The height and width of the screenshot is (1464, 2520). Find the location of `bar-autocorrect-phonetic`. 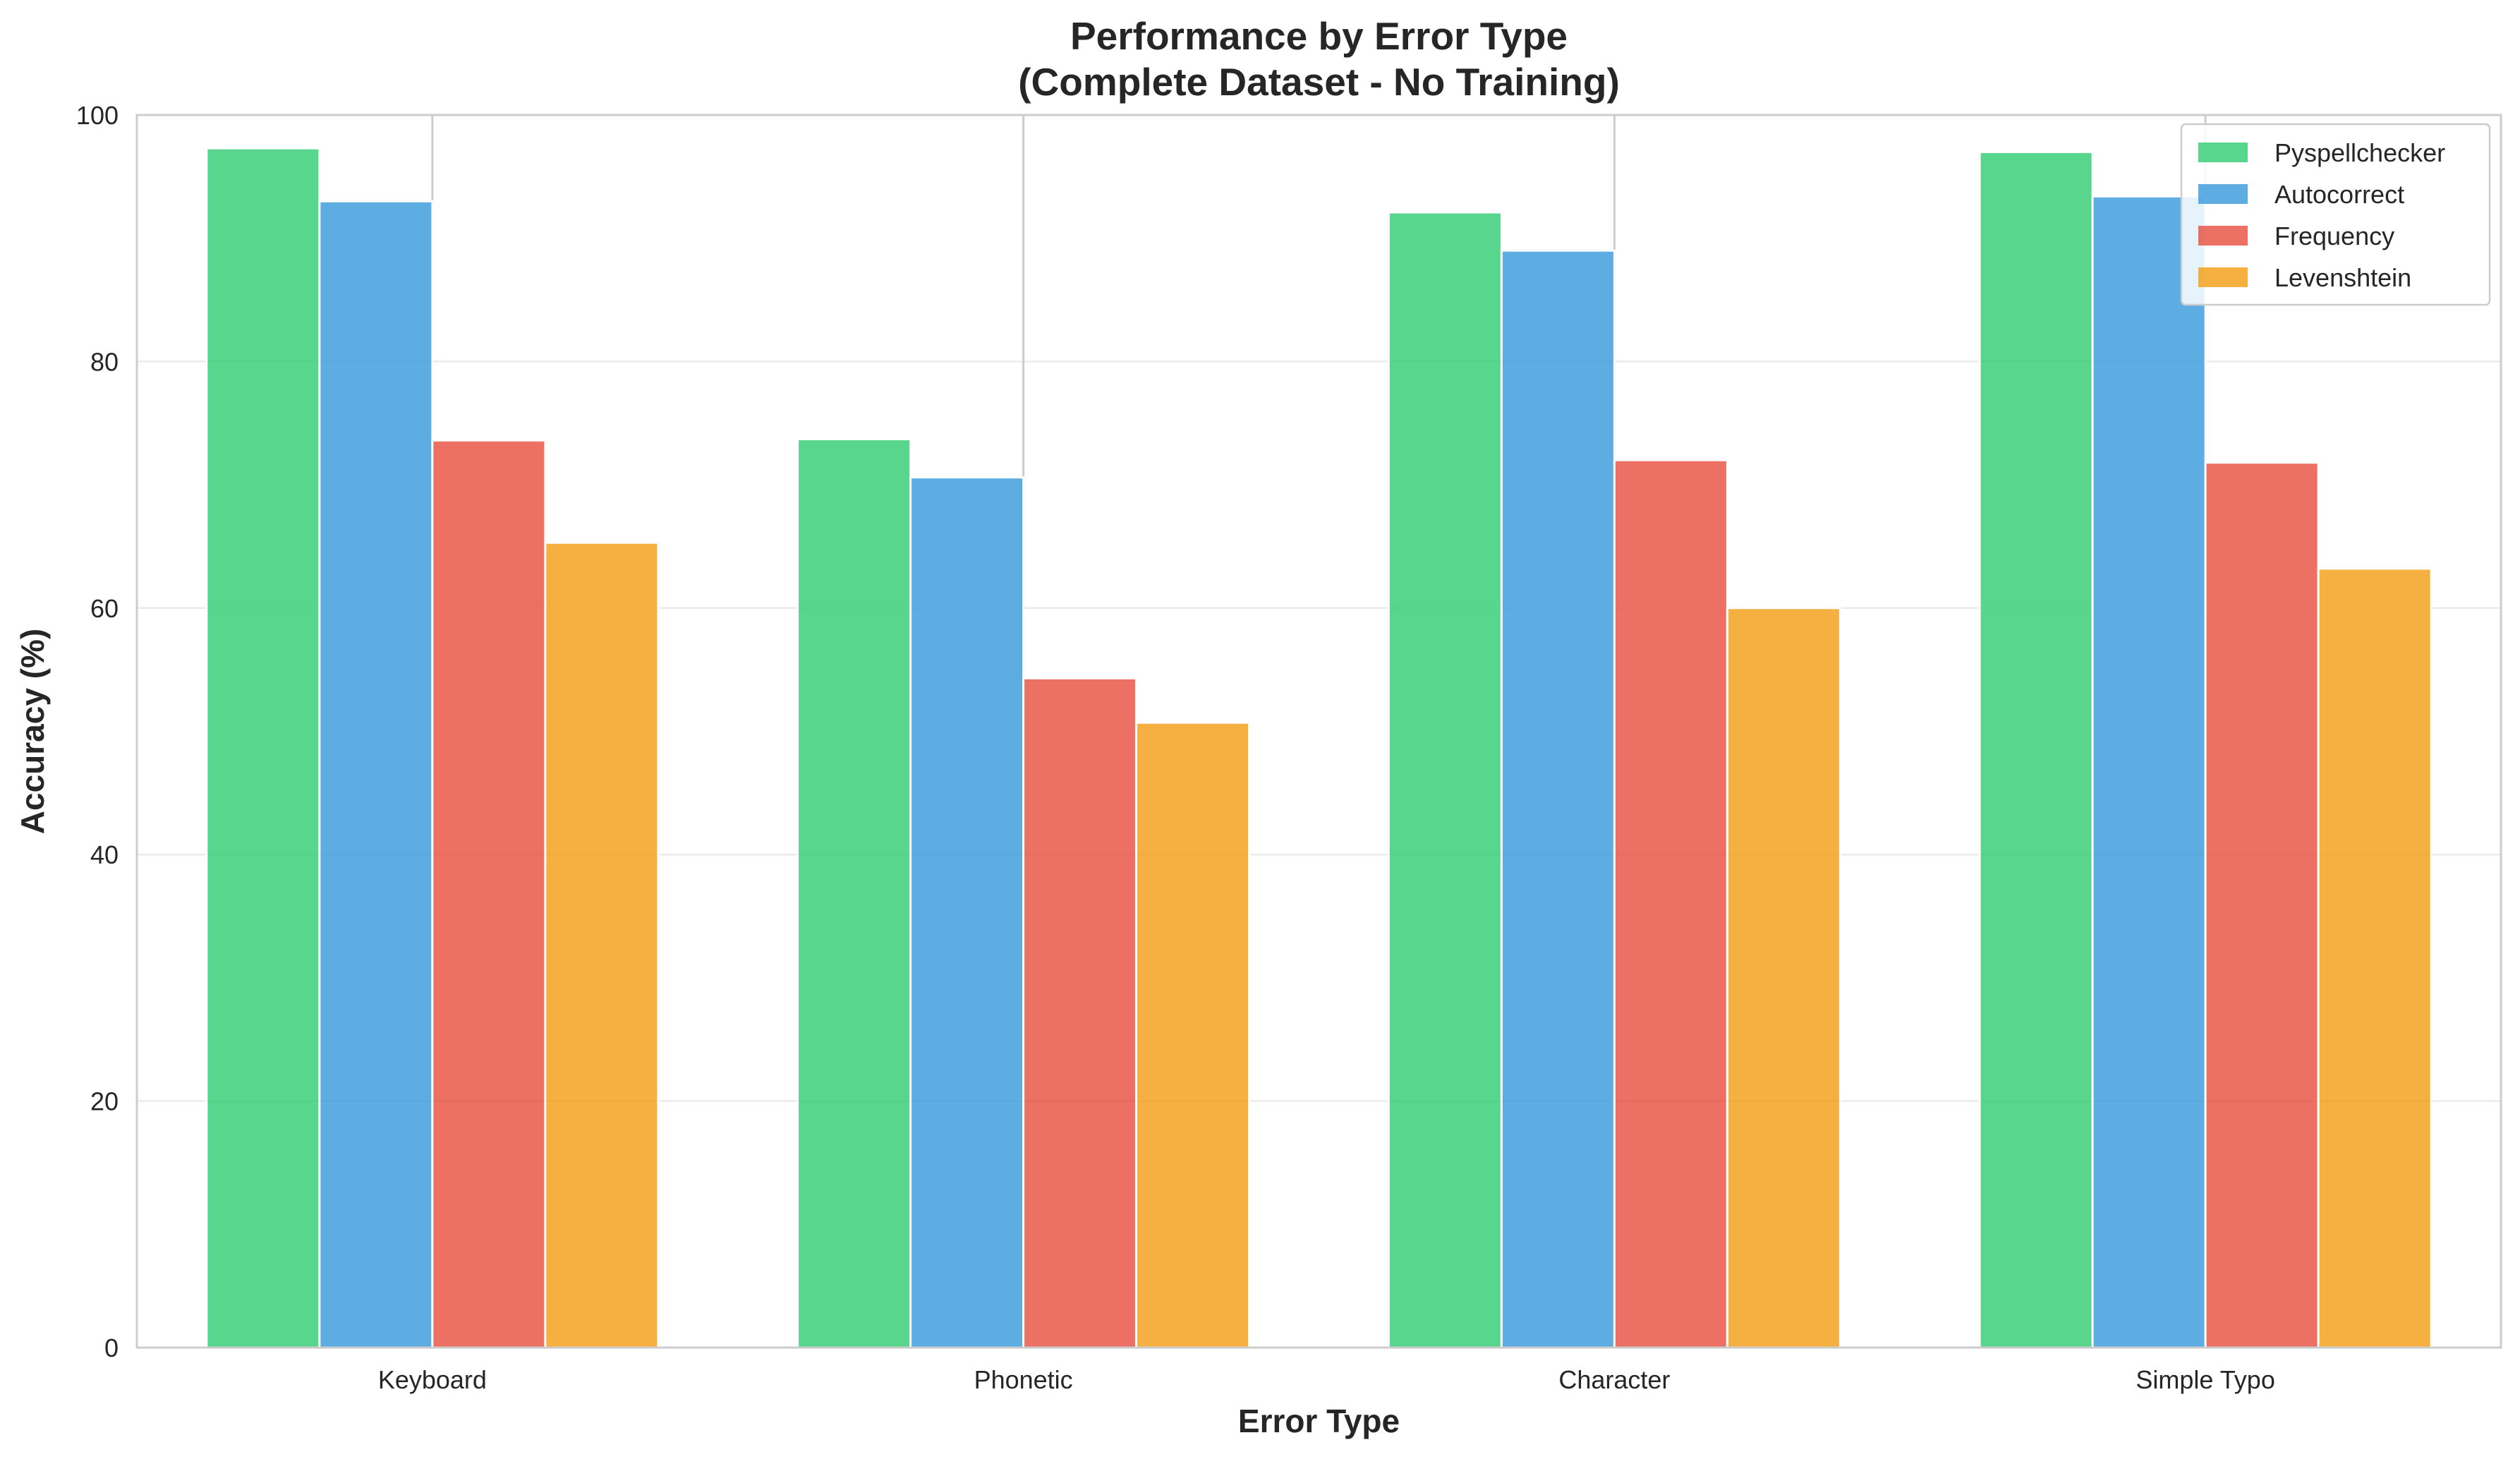

bar-autocorrect-phonetic is located at coordinates (967, 912).